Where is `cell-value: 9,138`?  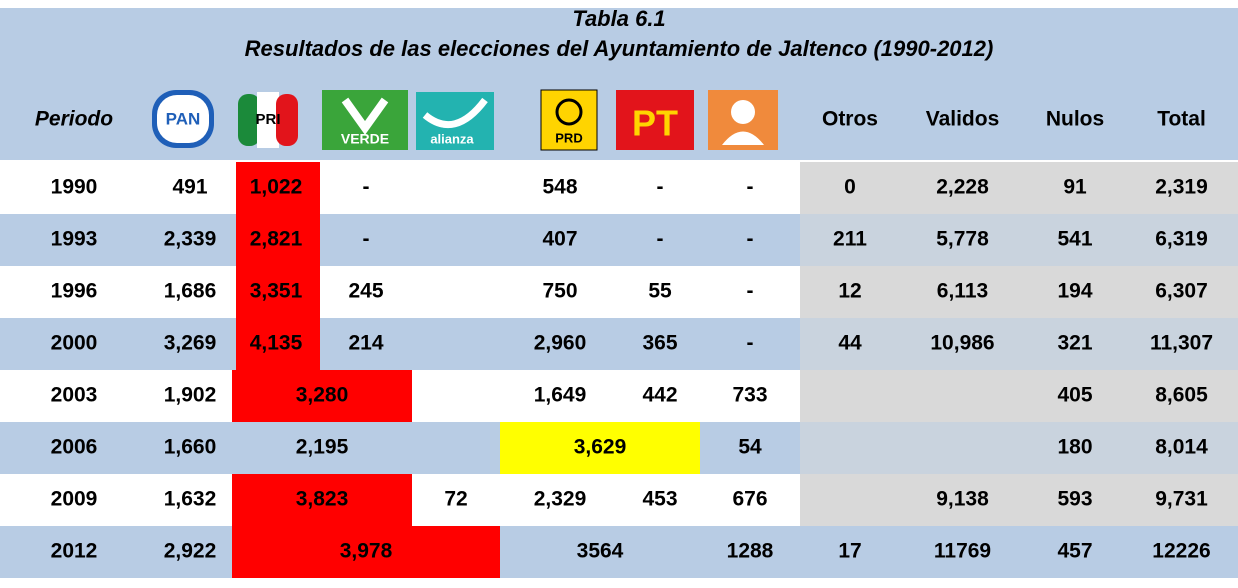 cell-value: 9,138 is located at coordinates (962, 499).